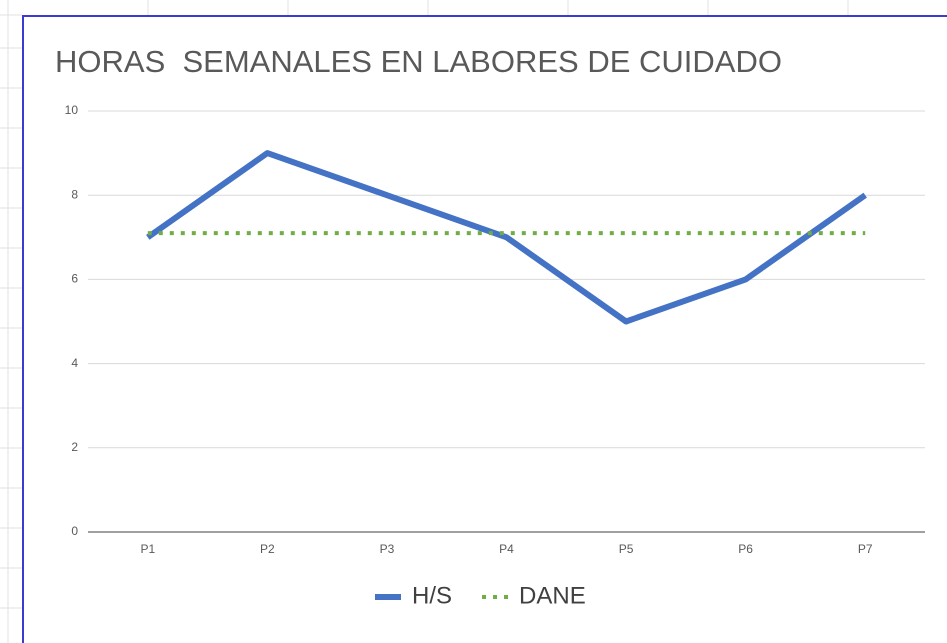 Image resolution: width=947 pixels, height=643 pixels. I want to click on y-tick-label: 10, so click(72, 110).